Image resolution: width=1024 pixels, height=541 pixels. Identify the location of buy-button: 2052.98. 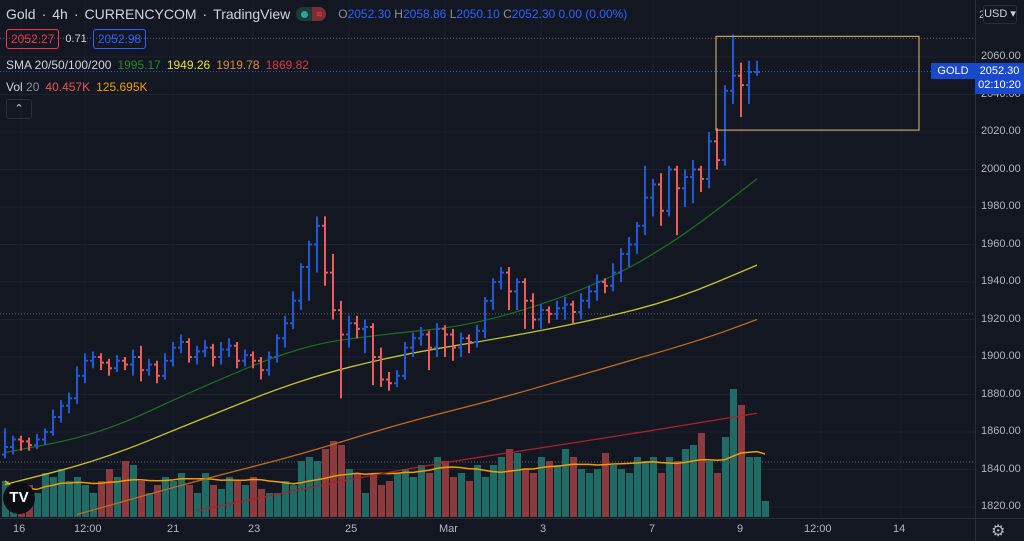
(119, 39).